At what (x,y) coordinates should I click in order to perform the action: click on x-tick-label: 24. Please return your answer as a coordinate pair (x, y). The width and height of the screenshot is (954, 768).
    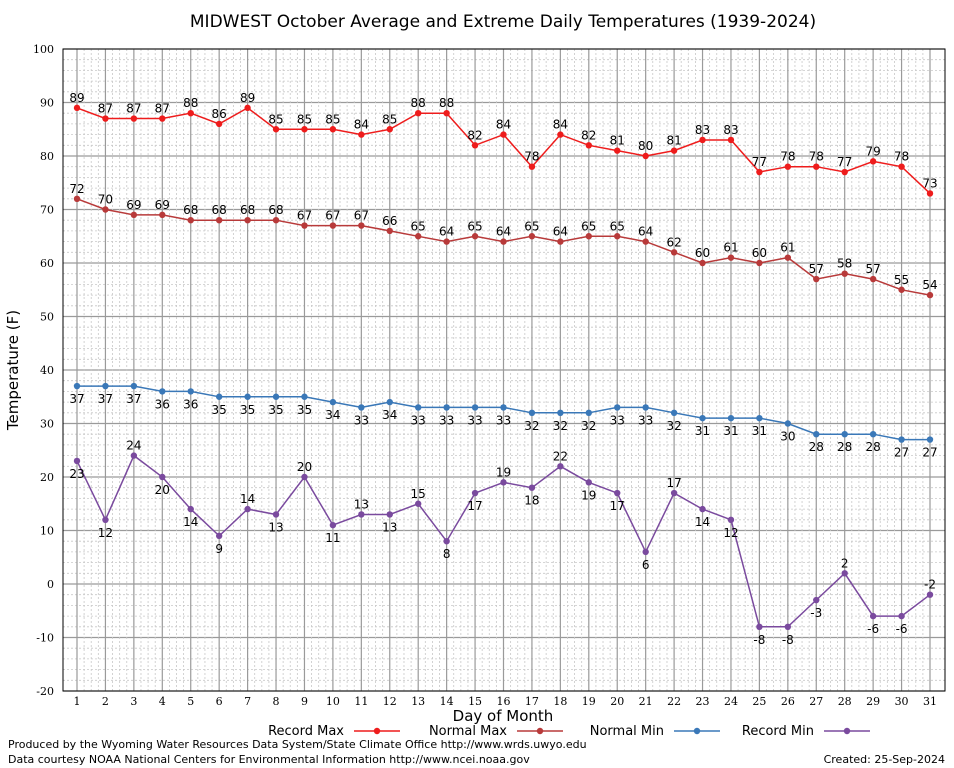
    Looking at the image, I should click on (731, 701).